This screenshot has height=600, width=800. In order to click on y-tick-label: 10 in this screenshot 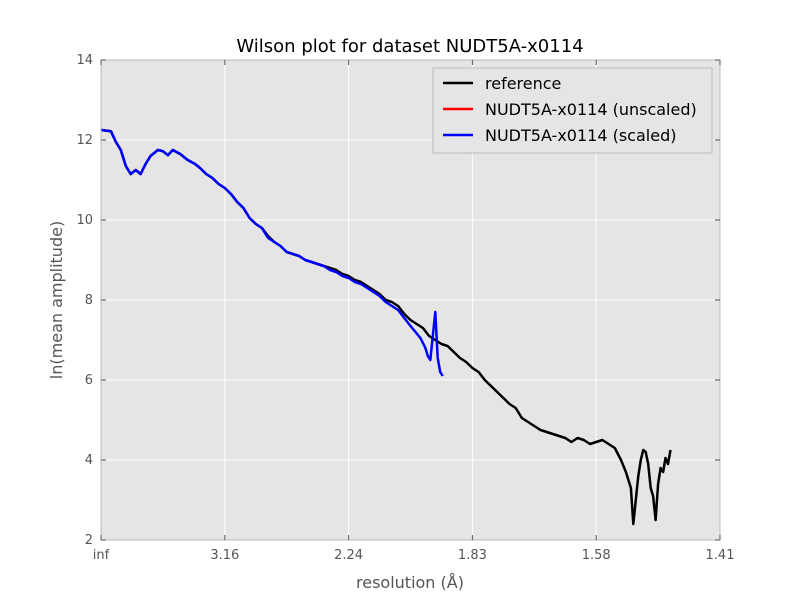, I will do `click(84, 220)`.